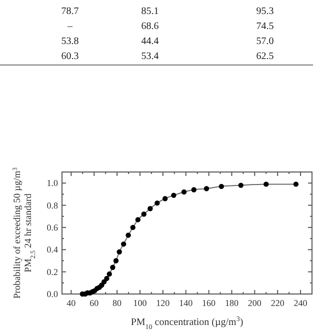  Describe the element at coordinates (255, 303) in the screenshot. I see `x-tick-label: 200` at that location.